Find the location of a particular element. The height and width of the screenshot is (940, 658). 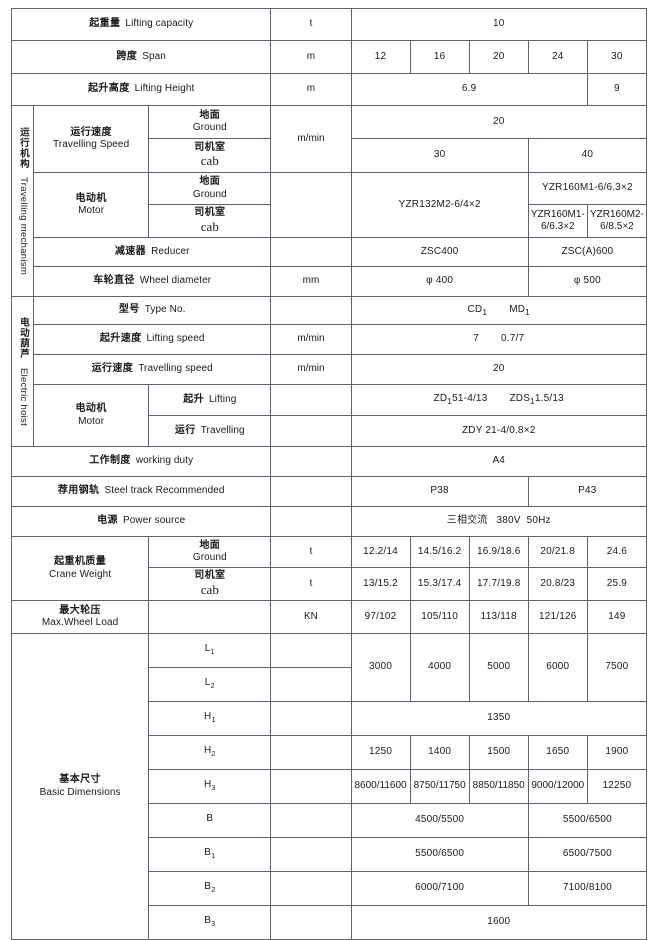

row-label-crane-weight: 起重机质量 Crane Weight is located at coordinates (80, 568).